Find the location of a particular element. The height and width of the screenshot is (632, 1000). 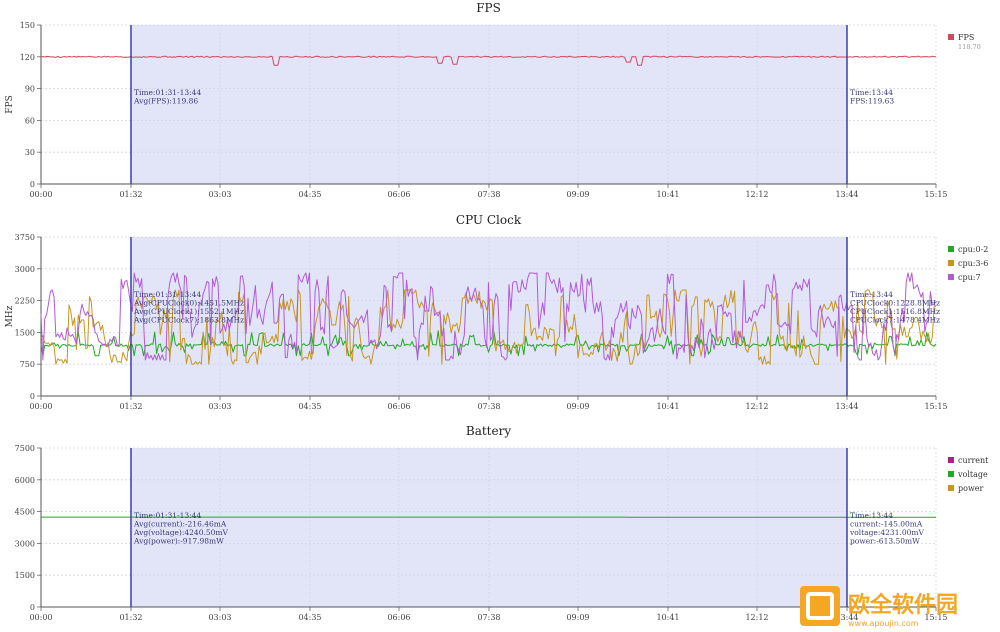

chart-title: CPU Clock is located at coordinates (489, 220).